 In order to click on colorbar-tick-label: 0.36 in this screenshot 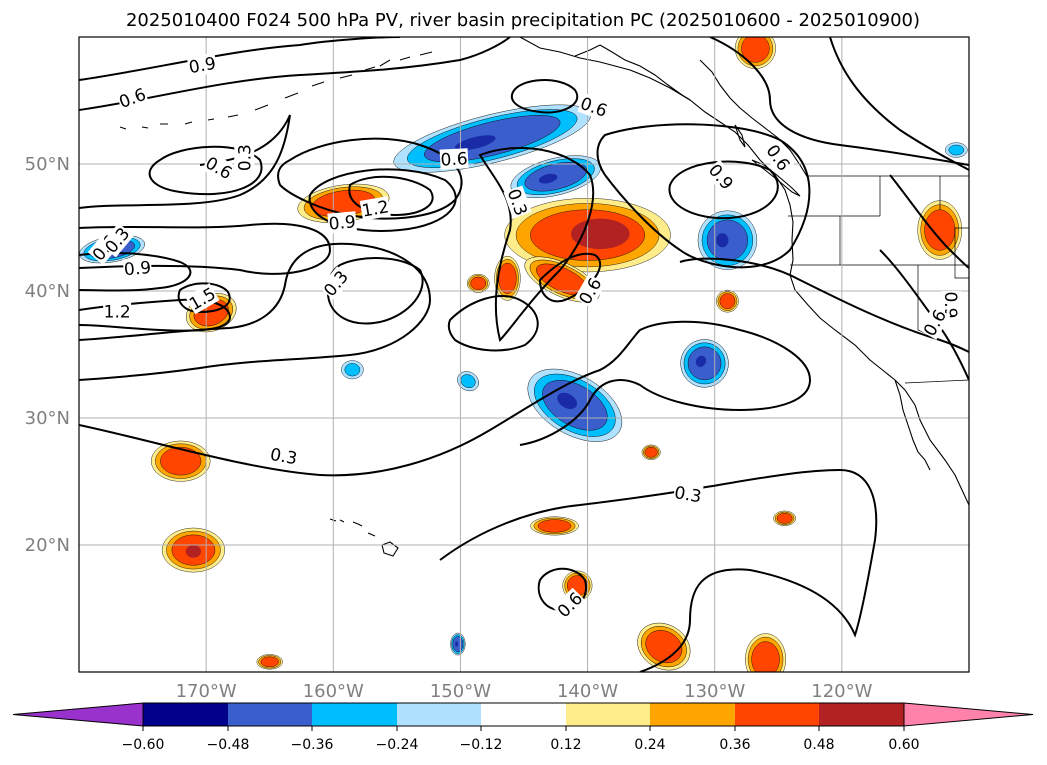, I will do `click(734, 745)`.